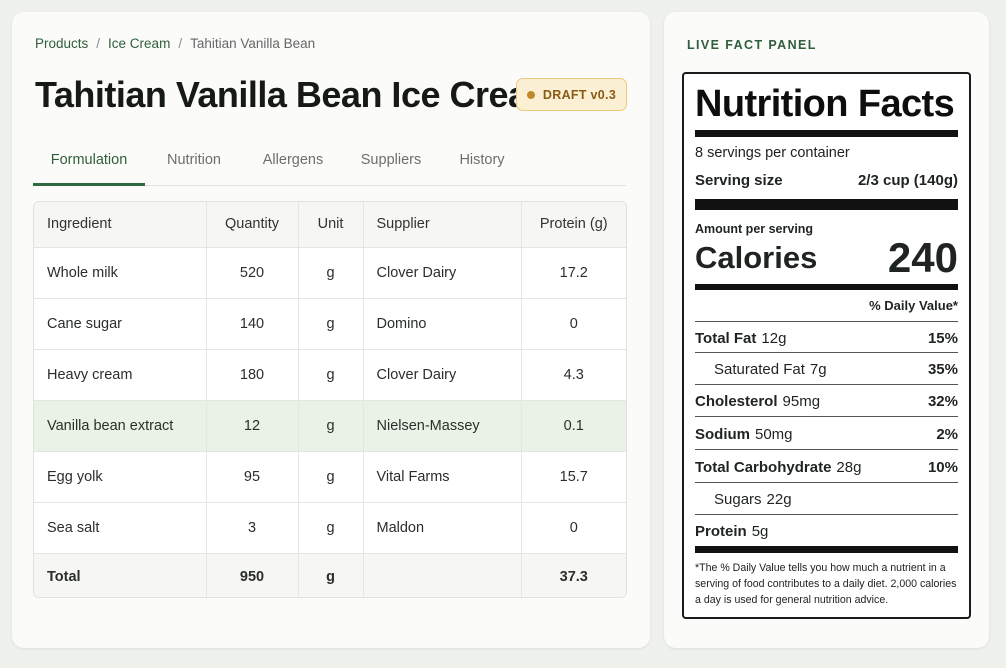 The height and width of the screenshot is (668, 1006). I want to click on table-row: Sea salt 3 g Maldon 0, so click(330, 528).